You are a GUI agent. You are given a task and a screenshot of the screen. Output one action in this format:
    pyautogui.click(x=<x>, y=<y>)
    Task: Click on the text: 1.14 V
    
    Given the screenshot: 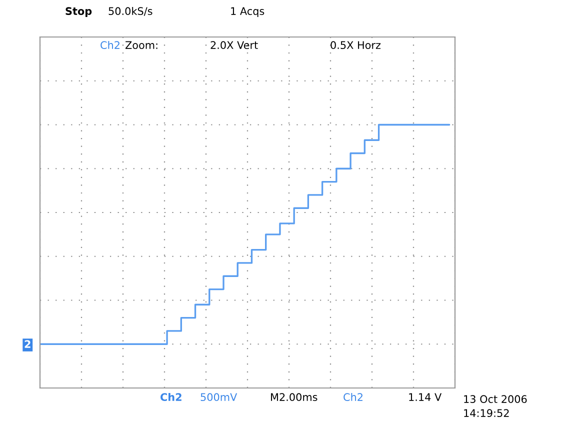 What is the action you would take?
    pyautogui.click(x=425, y=397)
    